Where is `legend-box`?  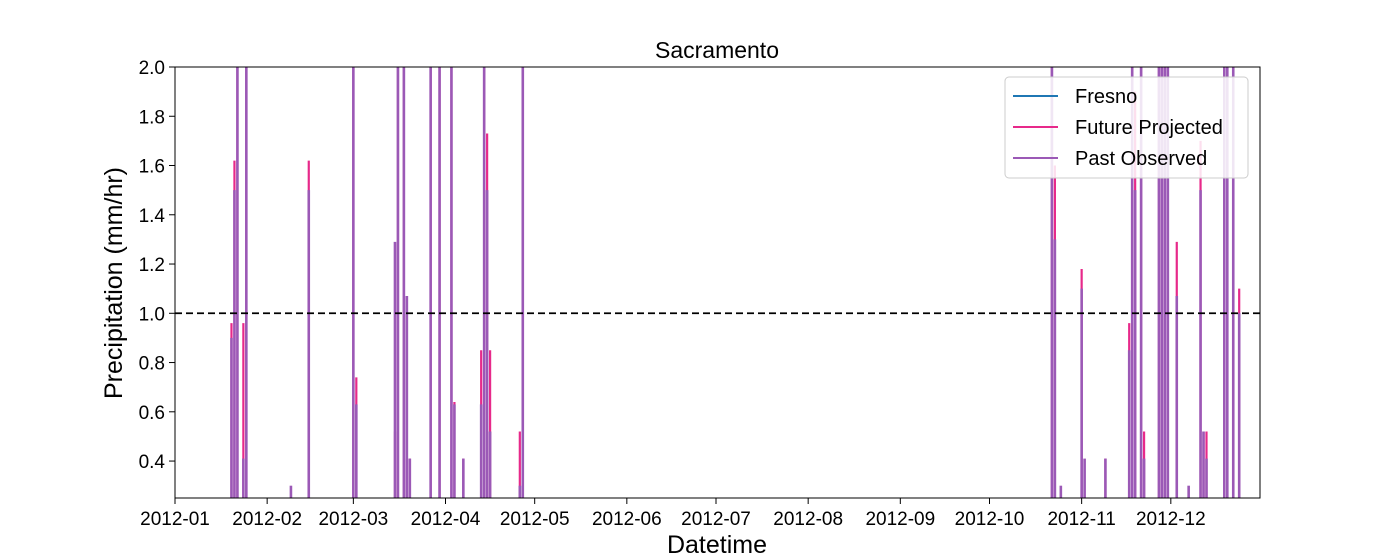
legend-box is located at coordinates (1126, 127).